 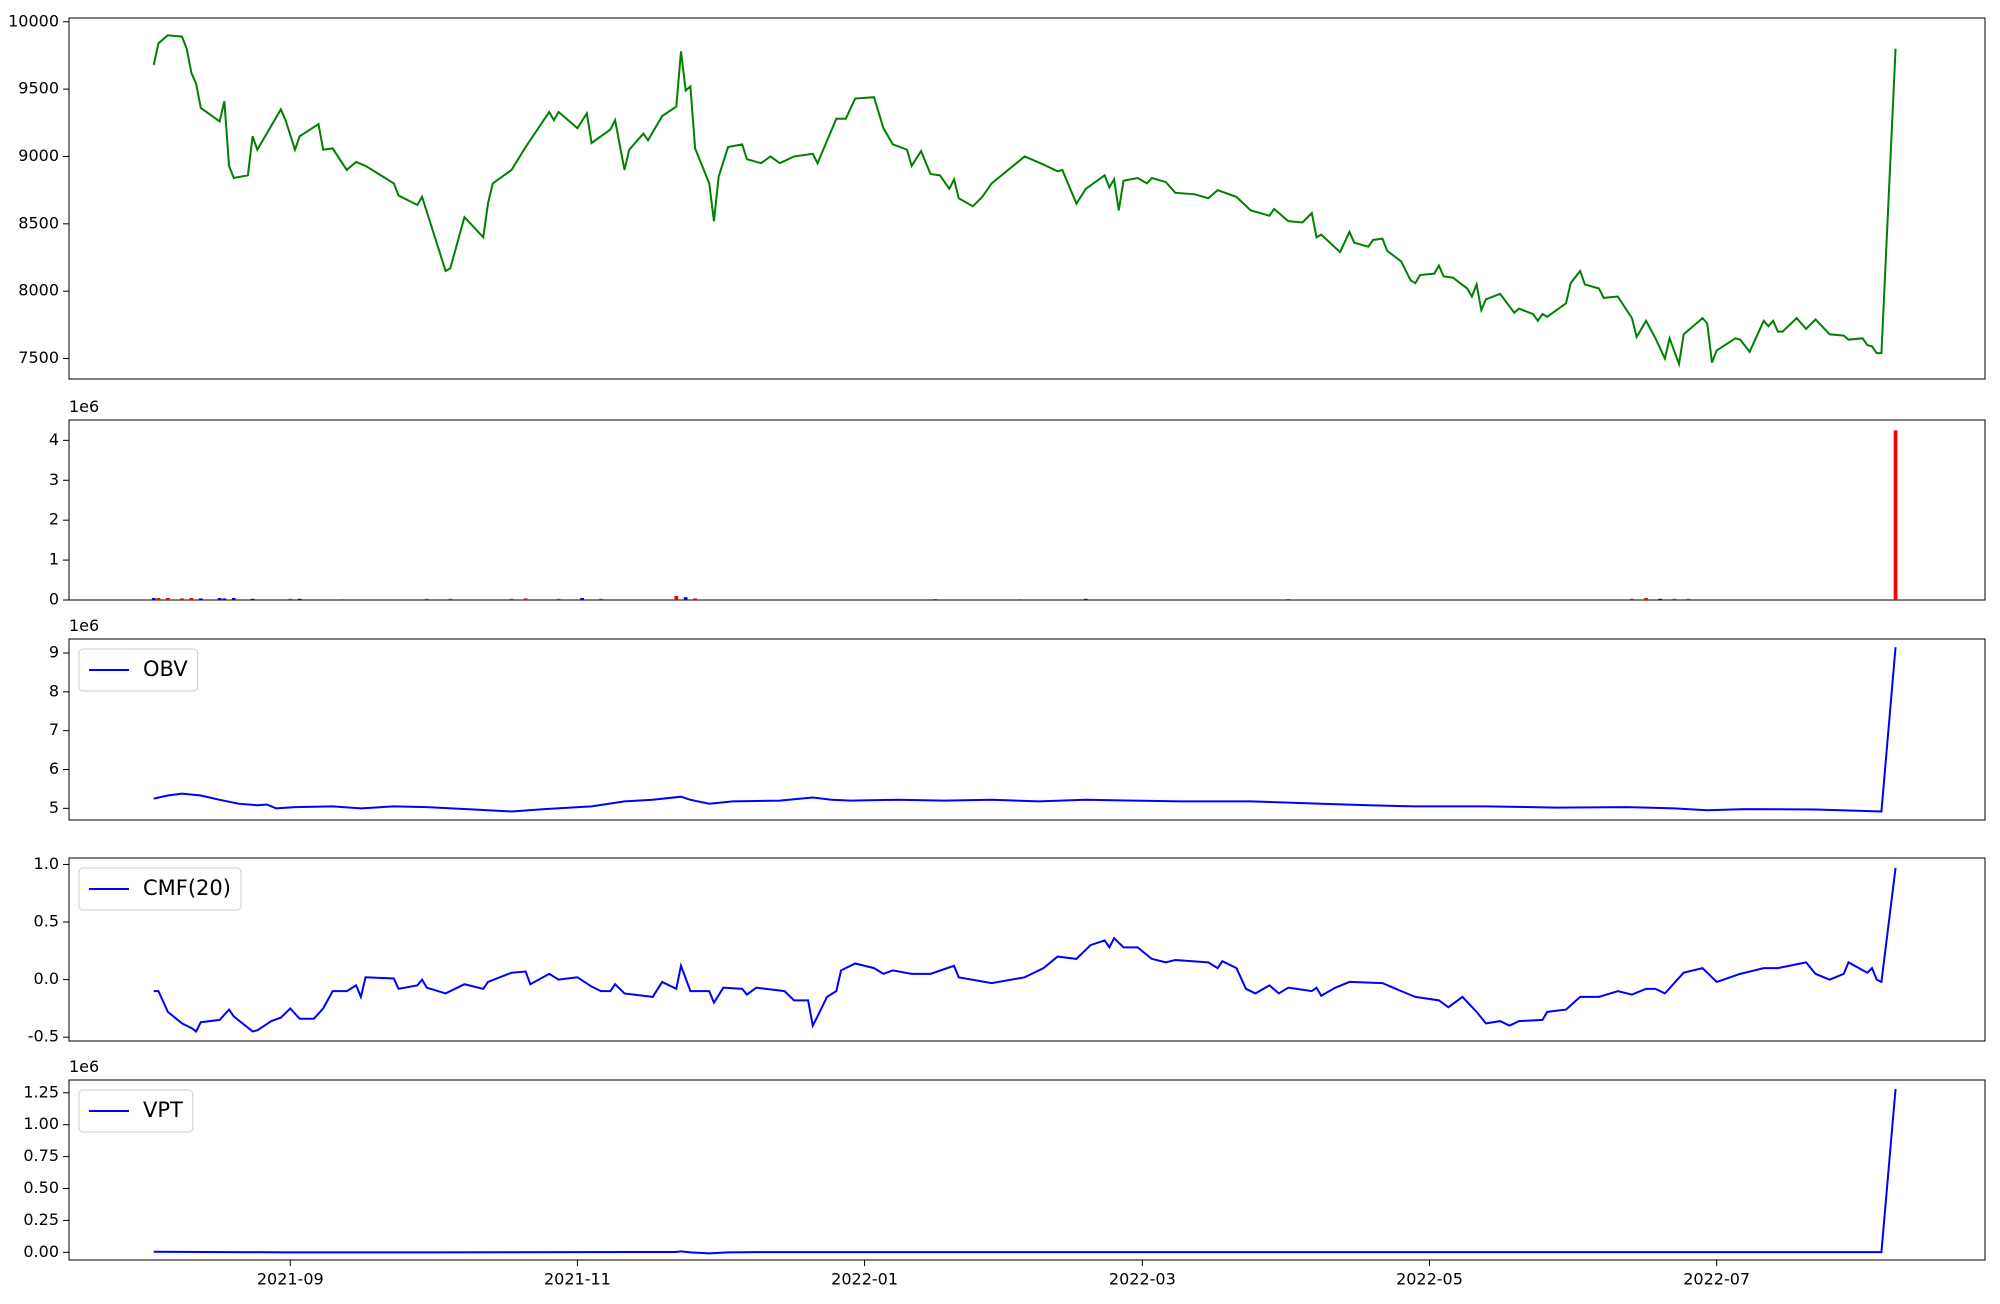 I want to click on y-tick-label: 7500, so click(x=38, y=357).